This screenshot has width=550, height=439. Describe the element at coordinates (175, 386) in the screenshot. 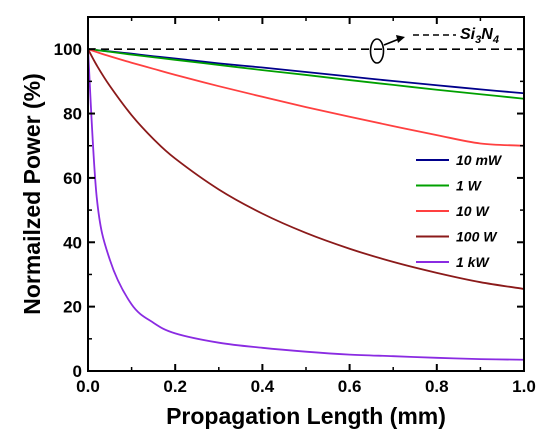

I see `x-tick-label: 0.2` at that location.